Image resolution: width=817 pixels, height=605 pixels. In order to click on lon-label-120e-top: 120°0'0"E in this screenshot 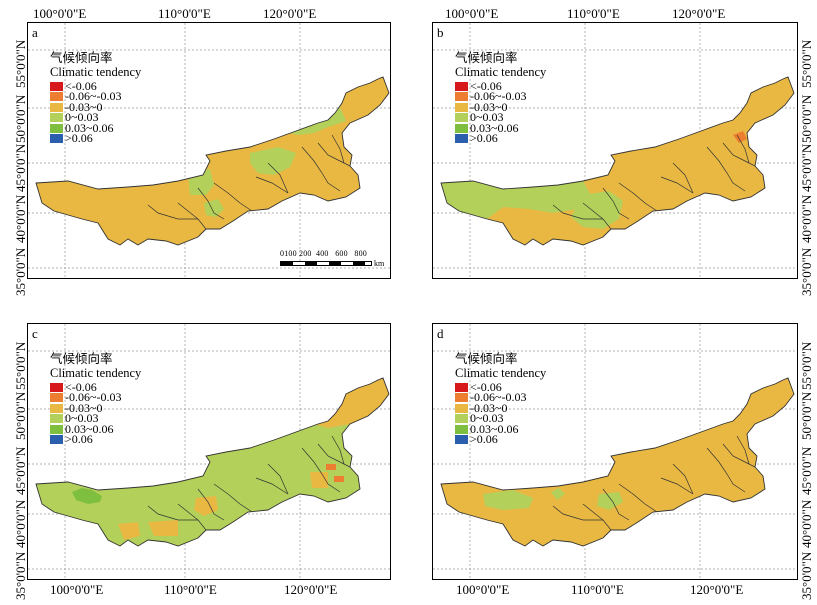, I will do `click(290, 13)`.